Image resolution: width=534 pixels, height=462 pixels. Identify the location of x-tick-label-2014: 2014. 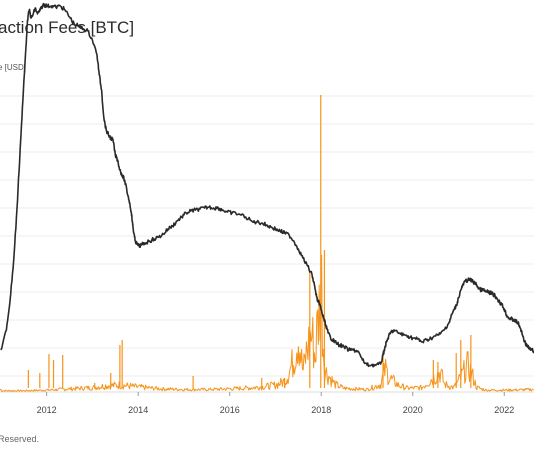
(138, 410).